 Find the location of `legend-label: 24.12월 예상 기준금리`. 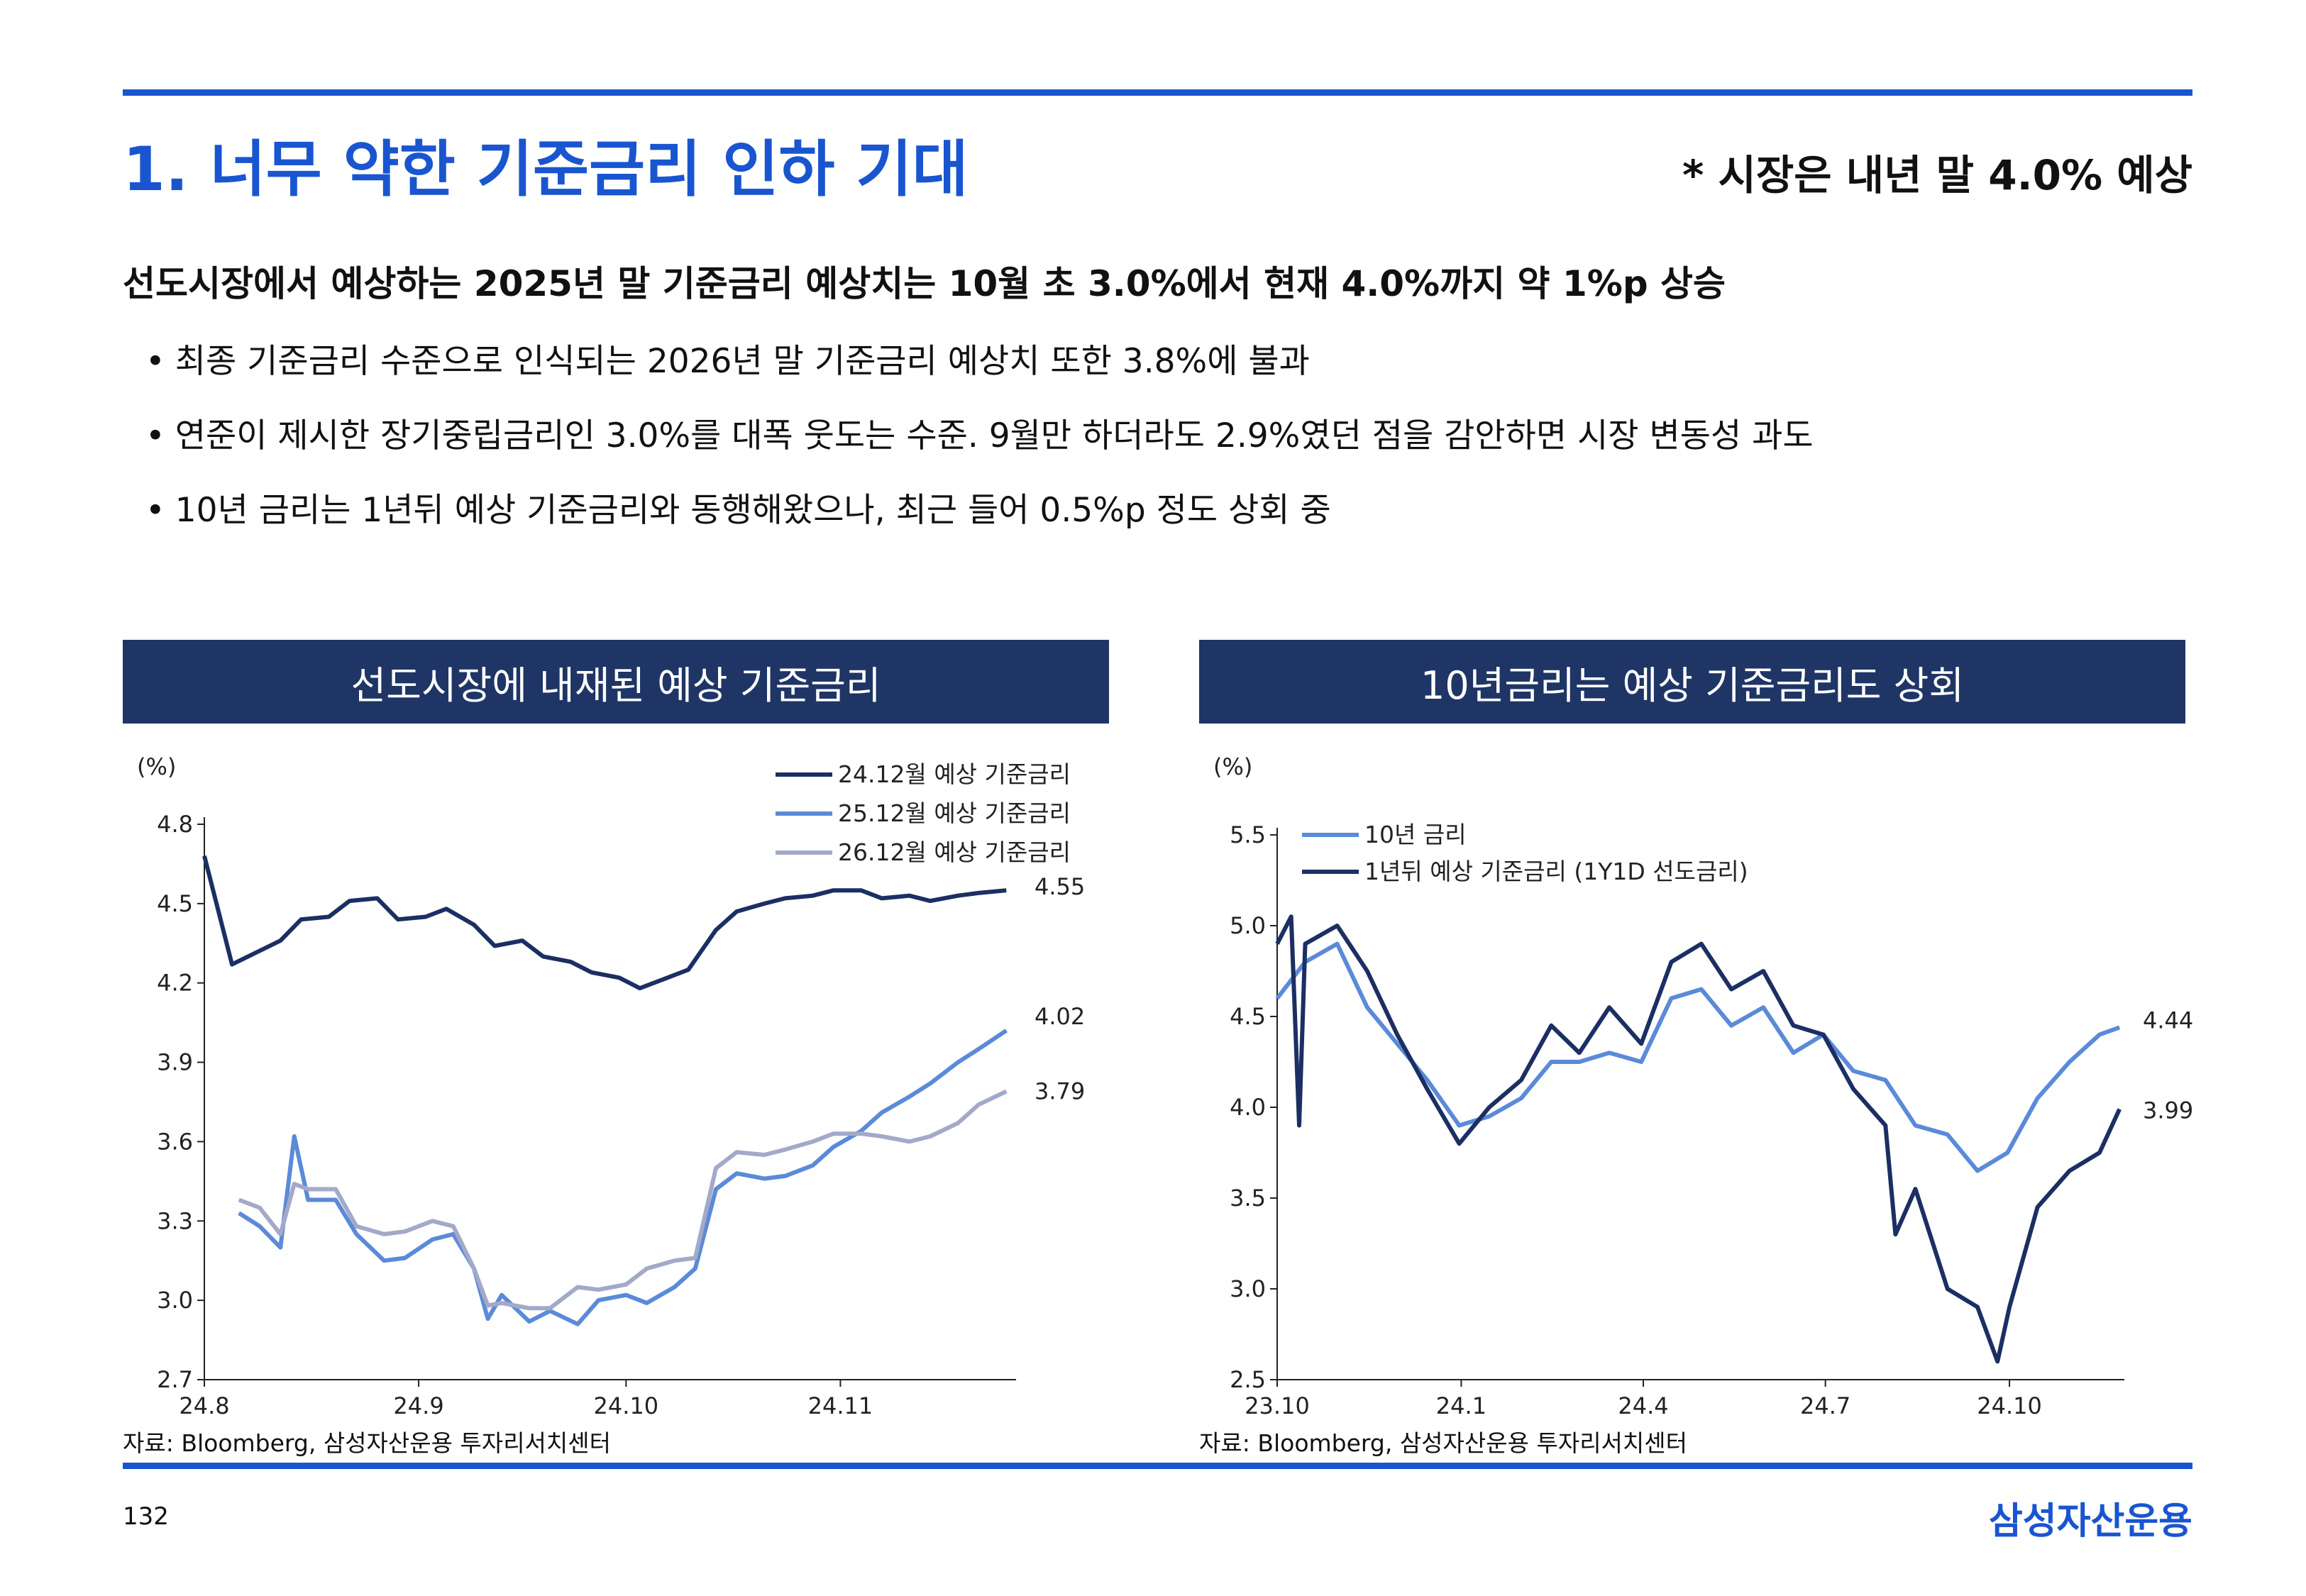

legend-label: 24.12월 예상 기준금리 is located at coordinates (955, 774).